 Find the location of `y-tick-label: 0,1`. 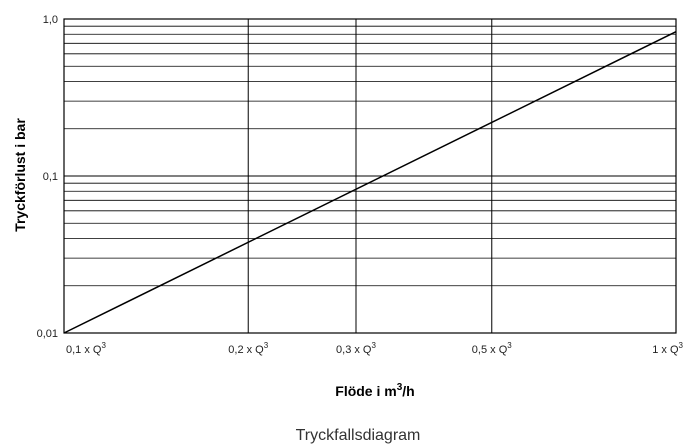

y-tick-label: 0,1 is located at coordinates (50, 177).